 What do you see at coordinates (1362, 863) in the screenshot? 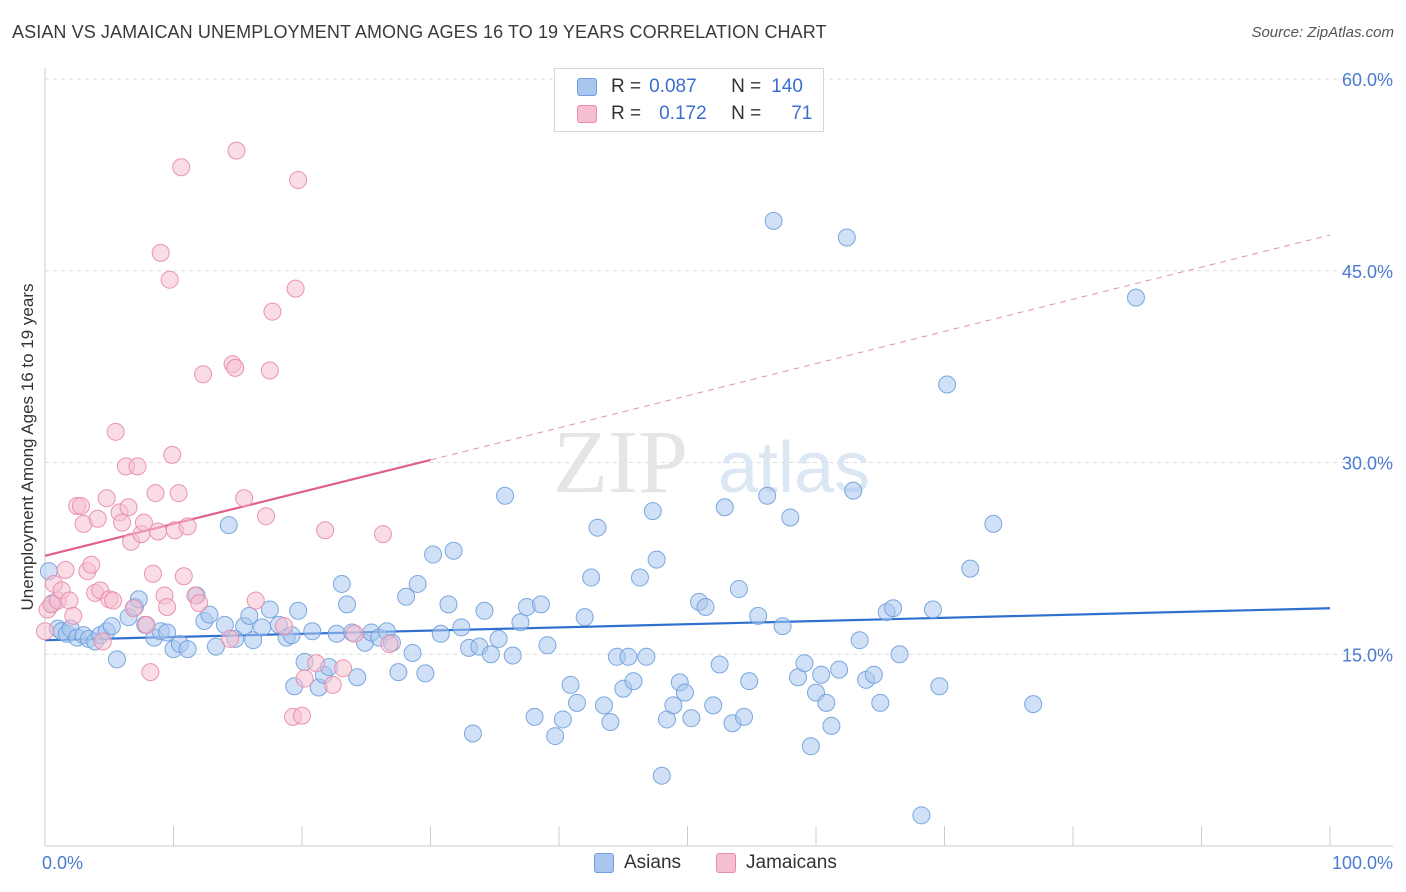
I see `x-tick-label-max: 100.0%` at bounding box center [1362, 863].